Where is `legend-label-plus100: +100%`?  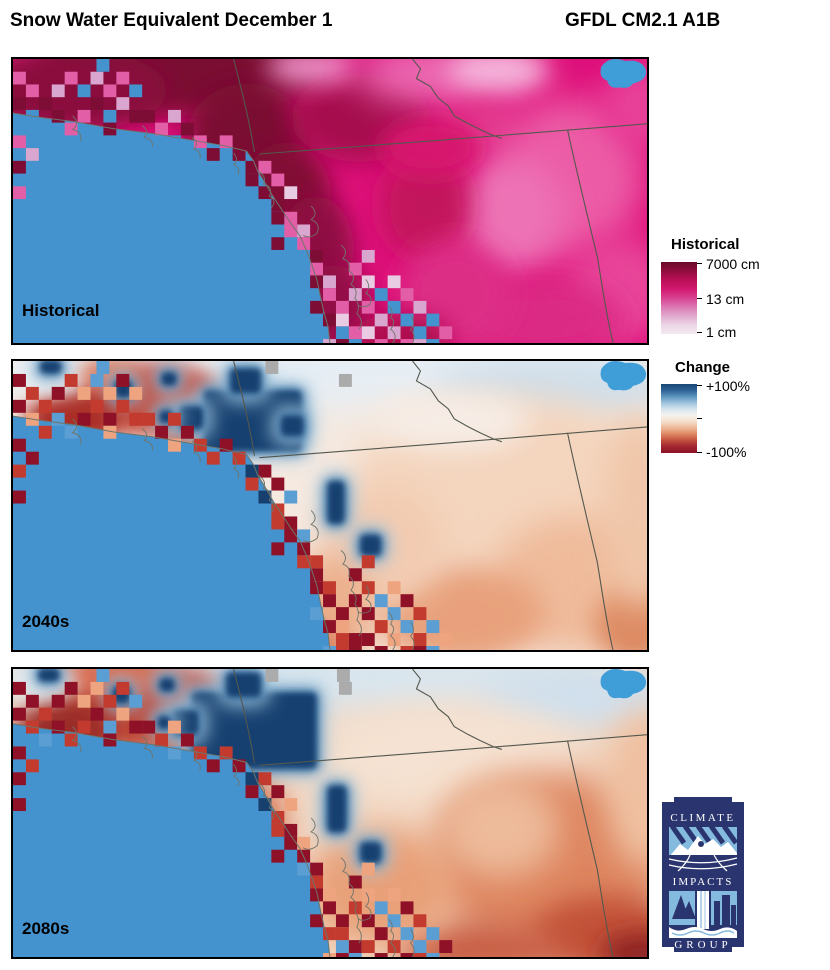
legend-label-plus100: +100% is located at coordinates (728, 386).